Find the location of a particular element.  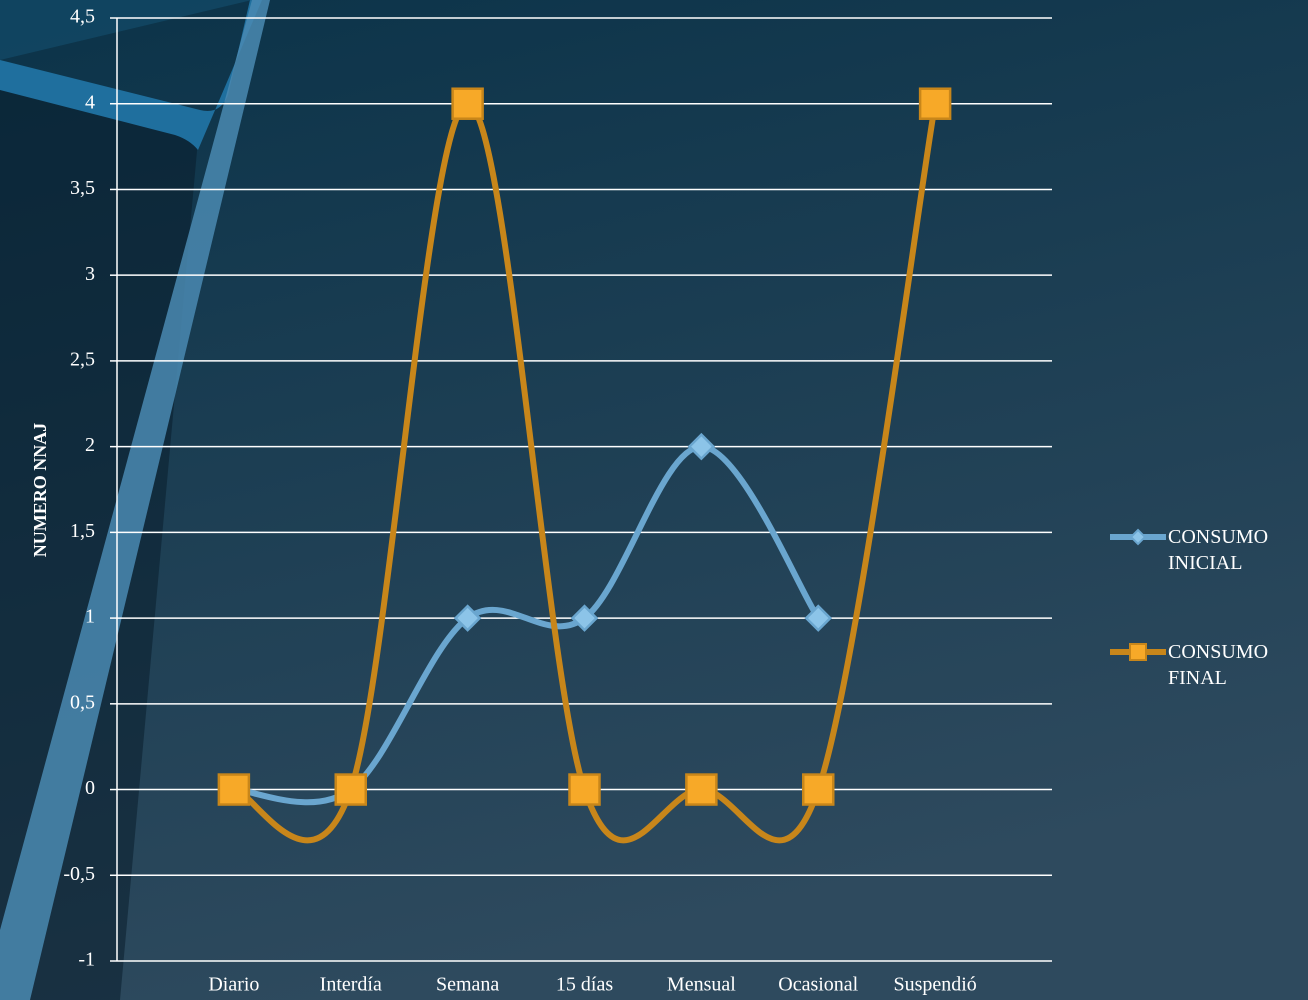

decor-shade is located at coordinates (126, 30).